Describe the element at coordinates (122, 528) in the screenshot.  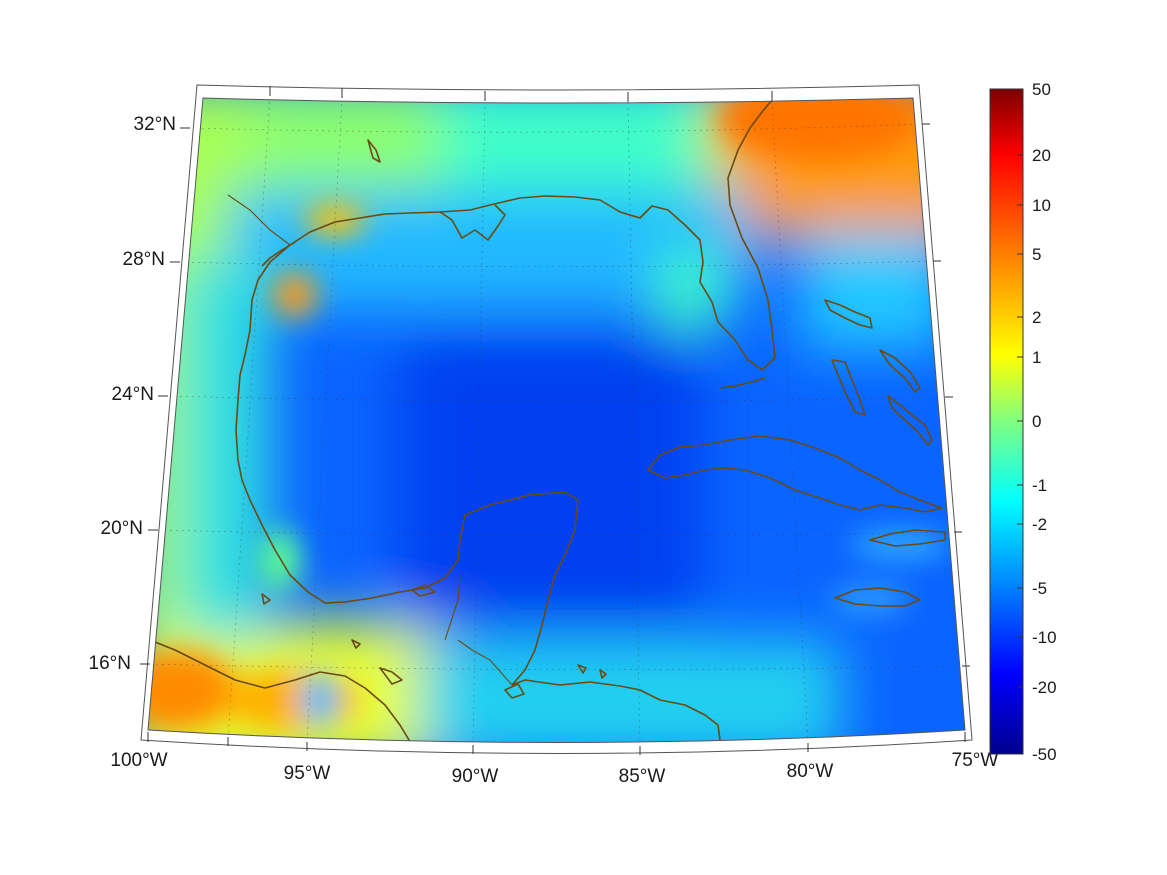
I see `lat-label-20n: 20°N` at that location.